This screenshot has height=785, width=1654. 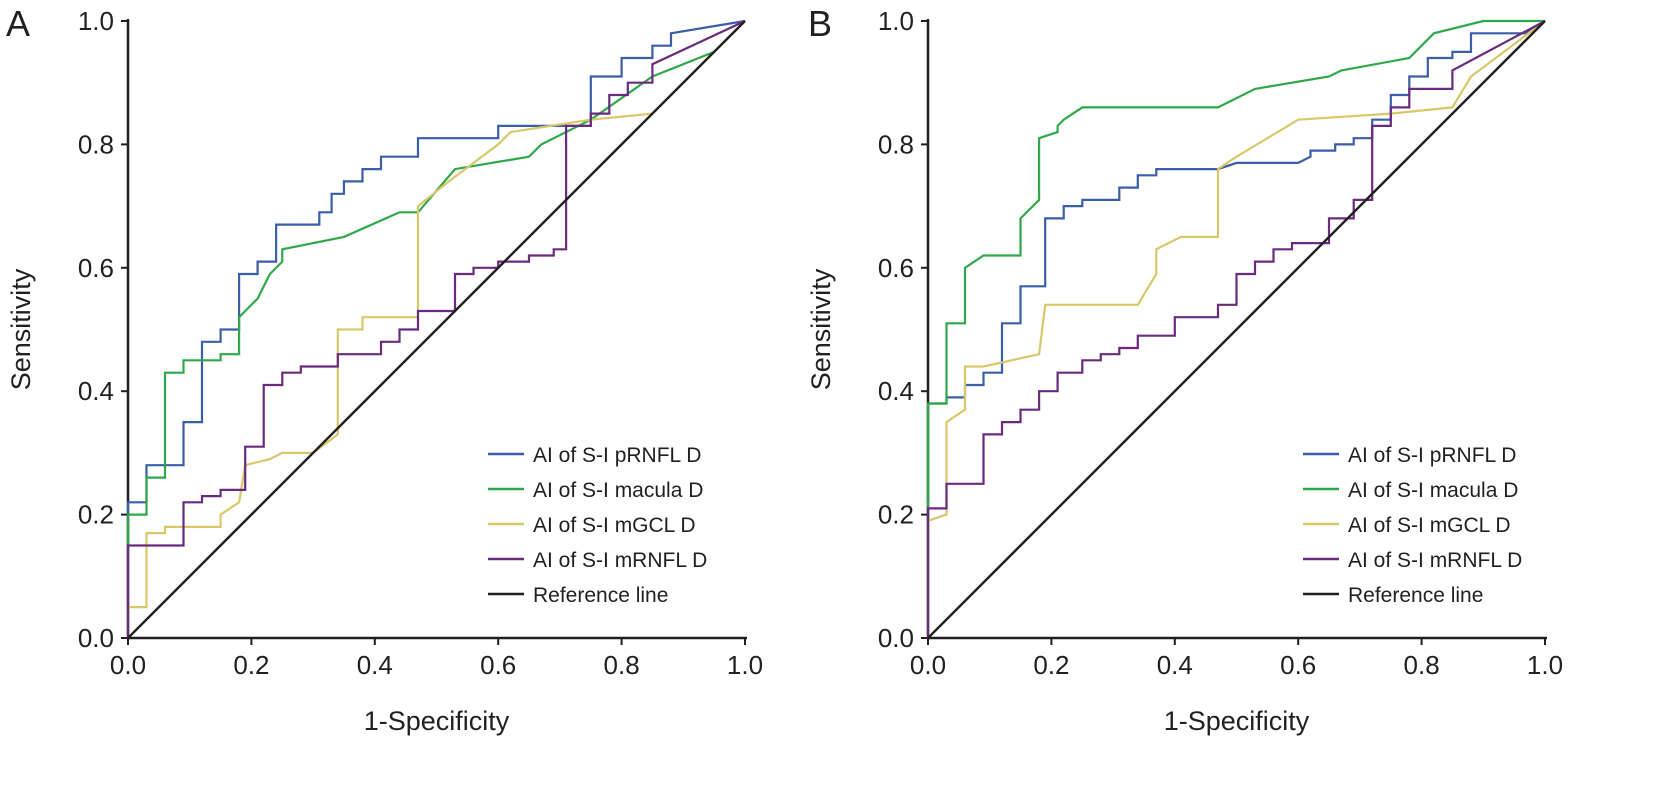 What do you see at coordinates (18, 23) in the screenshot?
I see `panel-label: A` at bounding box center [18, 23].